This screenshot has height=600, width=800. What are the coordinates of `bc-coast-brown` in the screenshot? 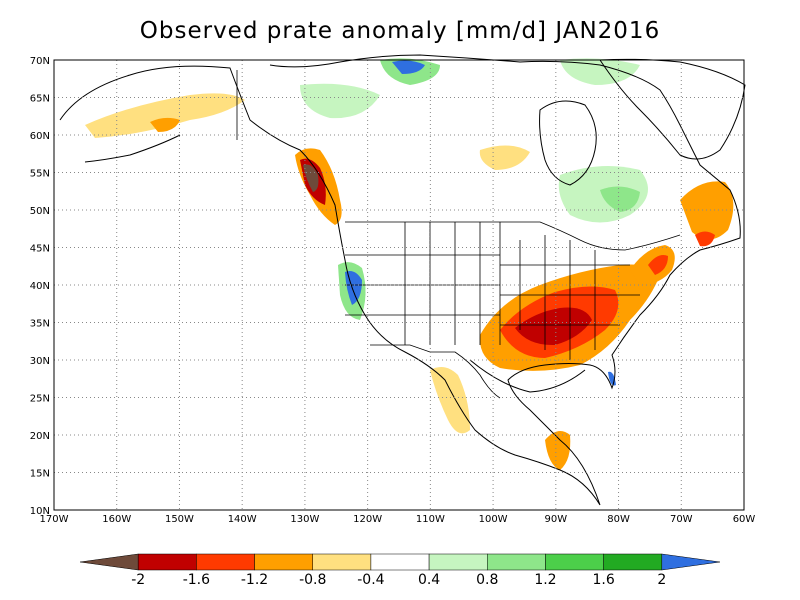 It's located at (311, 178).